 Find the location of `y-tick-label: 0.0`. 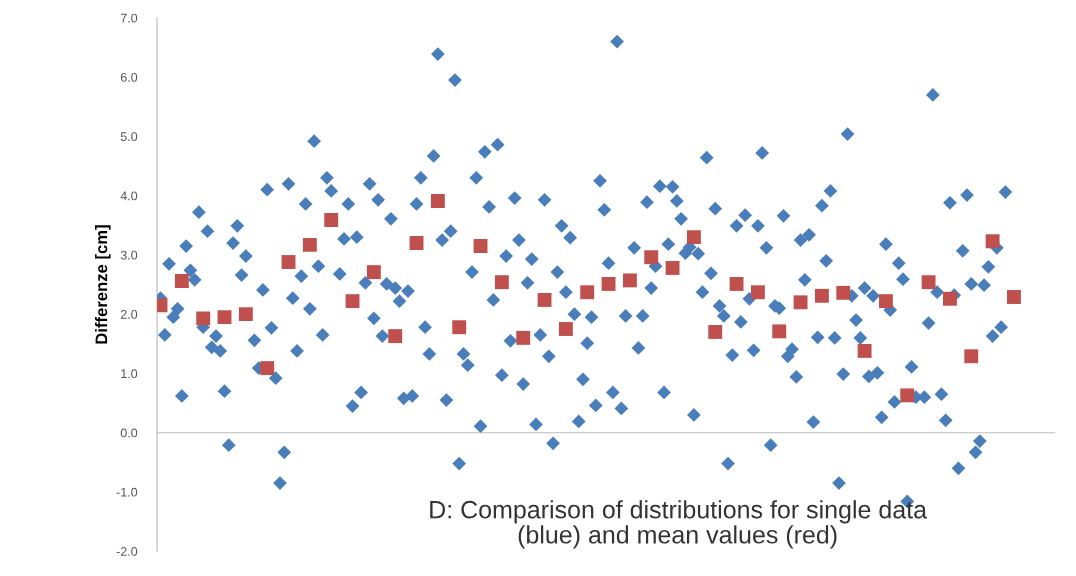

y-tick-label: 0.0 is located at coordinates (129, 433).